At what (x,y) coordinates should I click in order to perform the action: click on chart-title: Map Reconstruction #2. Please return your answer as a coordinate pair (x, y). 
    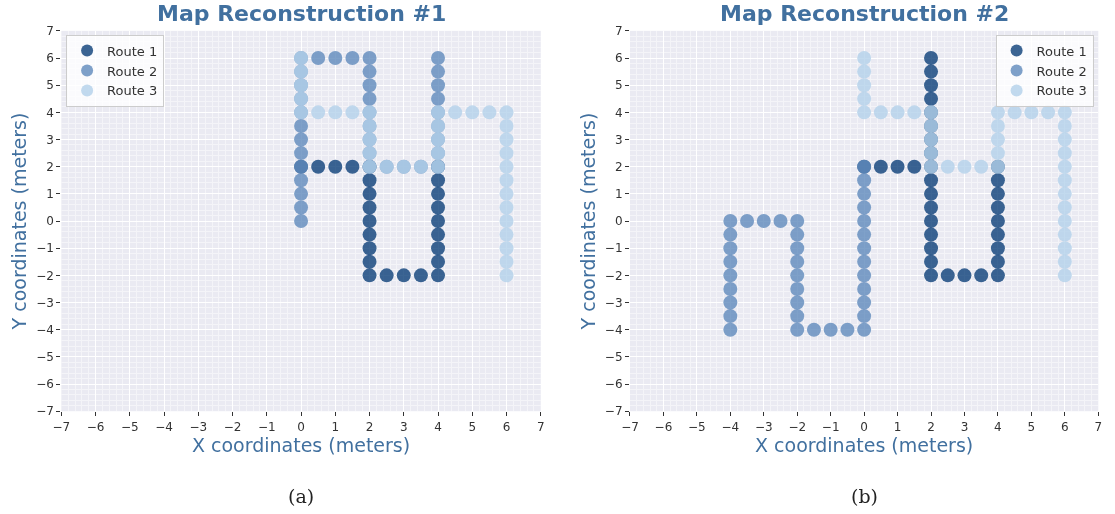
    Looking at the image, I should click on (865, 13).